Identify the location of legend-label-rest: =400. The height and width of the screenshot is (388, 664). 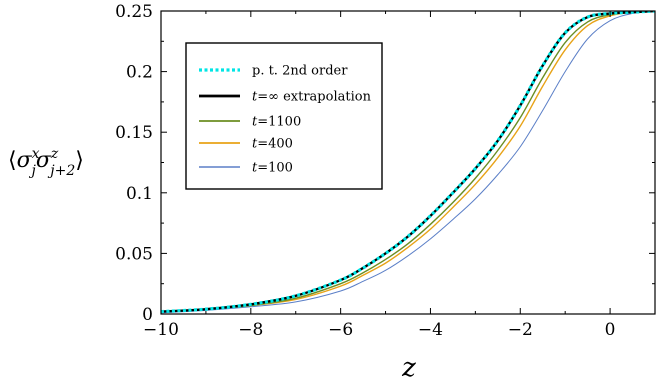
(275, 144).